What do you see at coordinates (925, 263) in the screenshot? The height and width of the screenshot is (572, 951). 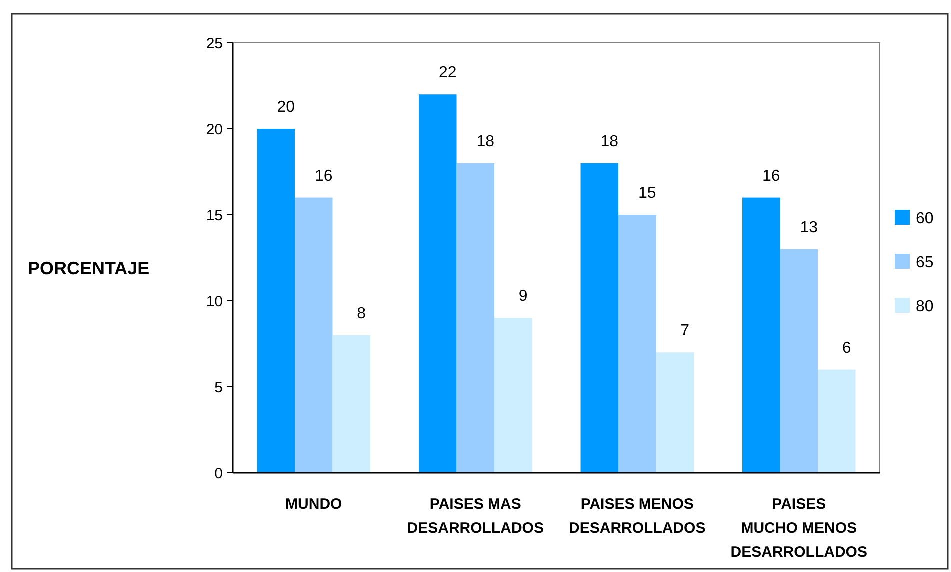 I see `legend-label: 65` at bounding box center [925, 263].